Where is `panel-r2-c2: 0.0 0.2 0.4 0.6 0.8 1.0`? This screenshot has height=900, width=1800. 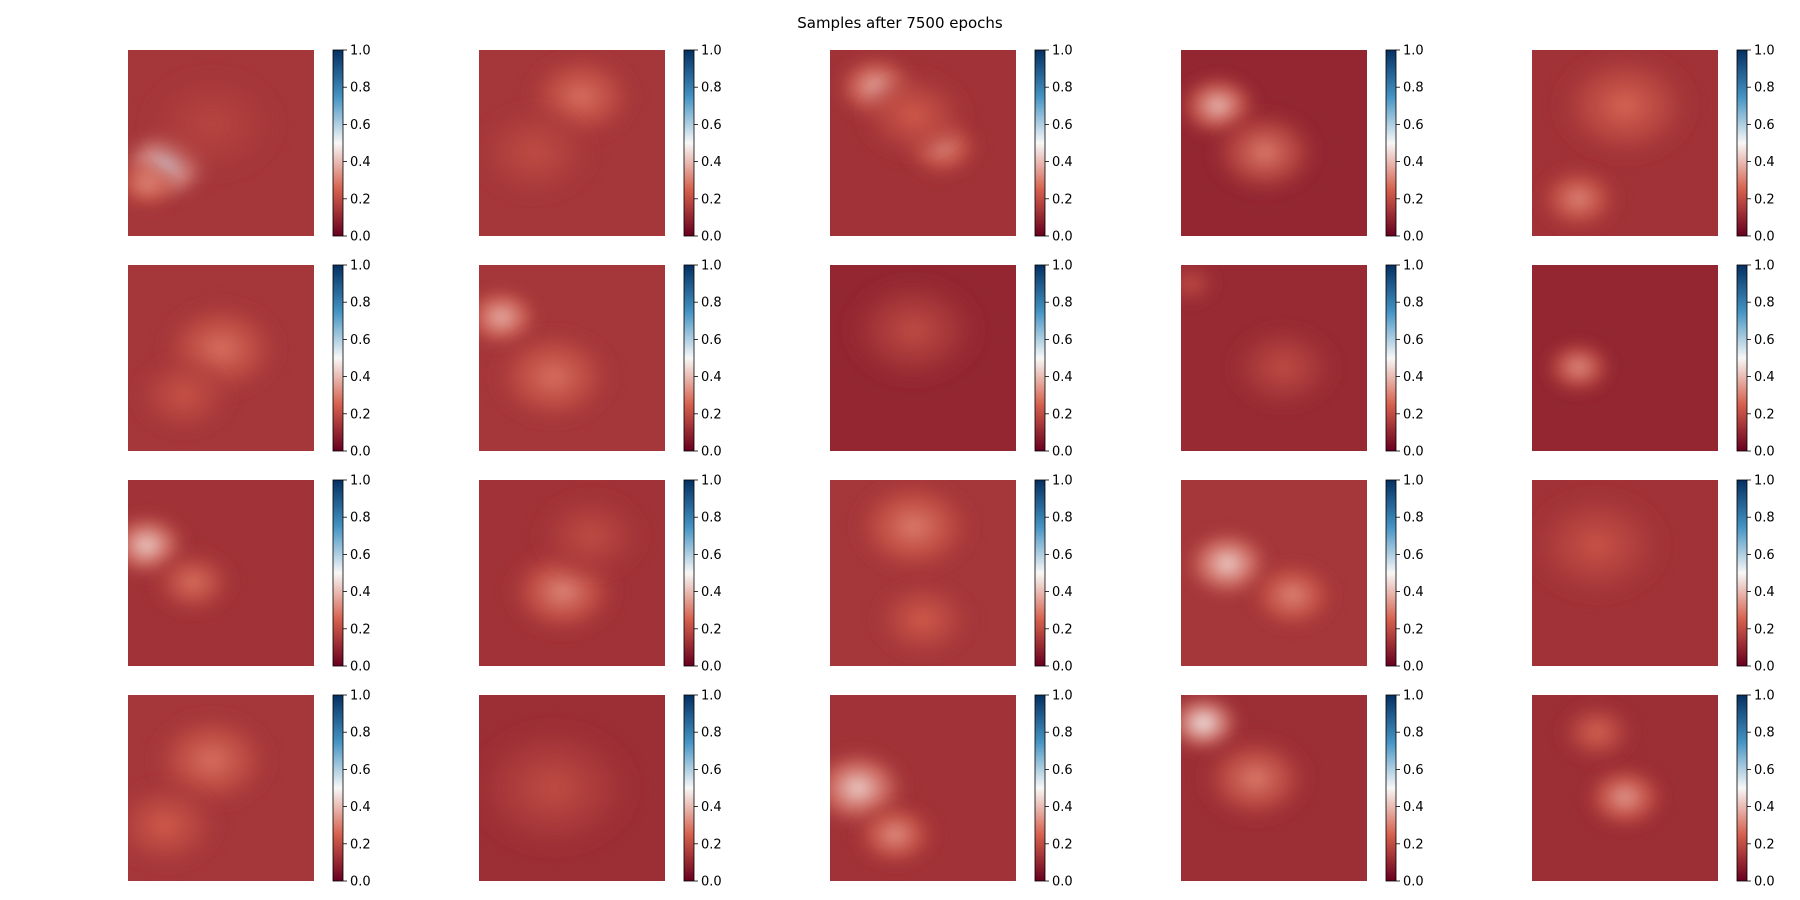 panel-r2-c2: 0.0 0.2 0.4 0.6 0.8 1.0 is located at coordinates (951, 574).